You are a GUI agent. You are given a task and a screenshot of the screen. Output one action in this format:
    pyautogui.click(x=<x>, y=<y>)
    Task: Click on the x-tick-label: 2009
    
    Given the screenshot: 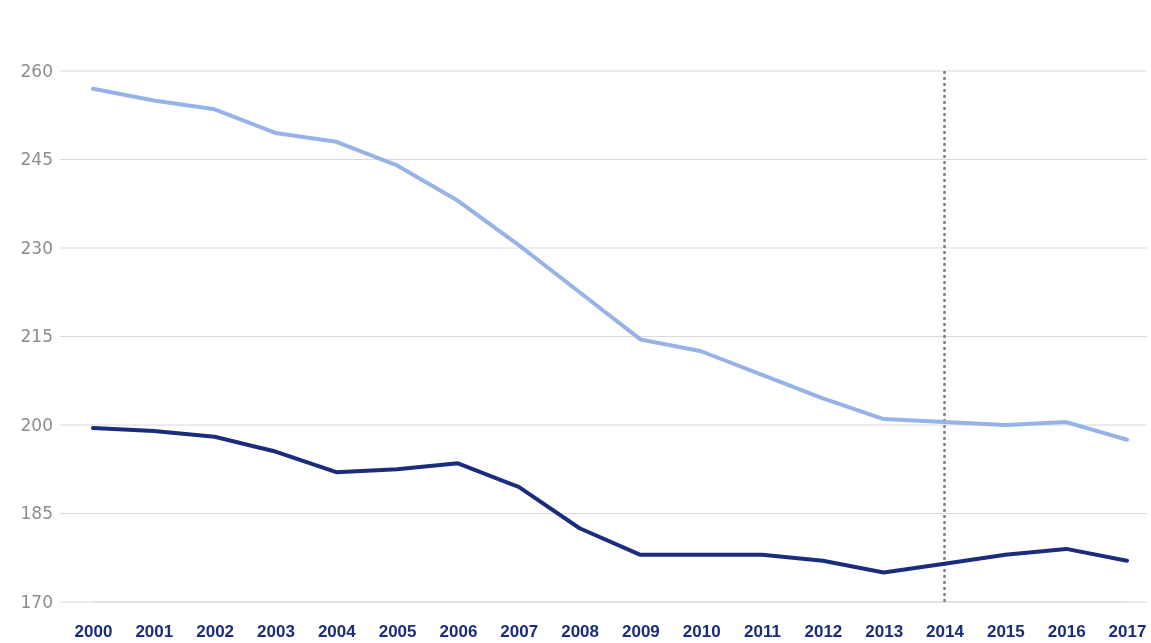 What is the action you would take?
    pyautogui.click(x=641, y=632)
    